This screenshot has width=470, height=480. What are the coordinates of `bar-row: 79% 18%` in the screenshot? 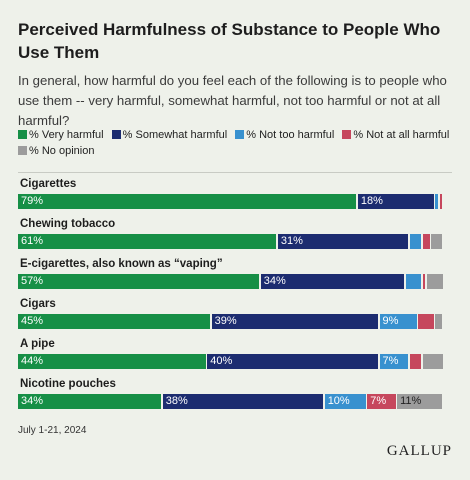 It's located at (231, 201).